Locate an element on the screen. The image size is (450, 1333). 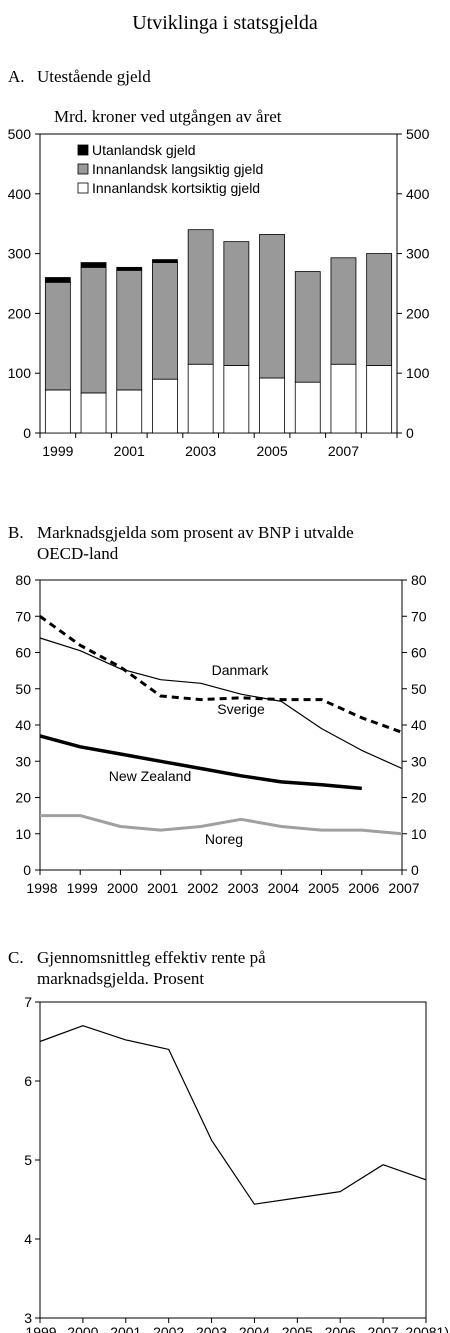
chart-b-xtick-label: 1999 is located at coordinates (82, 888).